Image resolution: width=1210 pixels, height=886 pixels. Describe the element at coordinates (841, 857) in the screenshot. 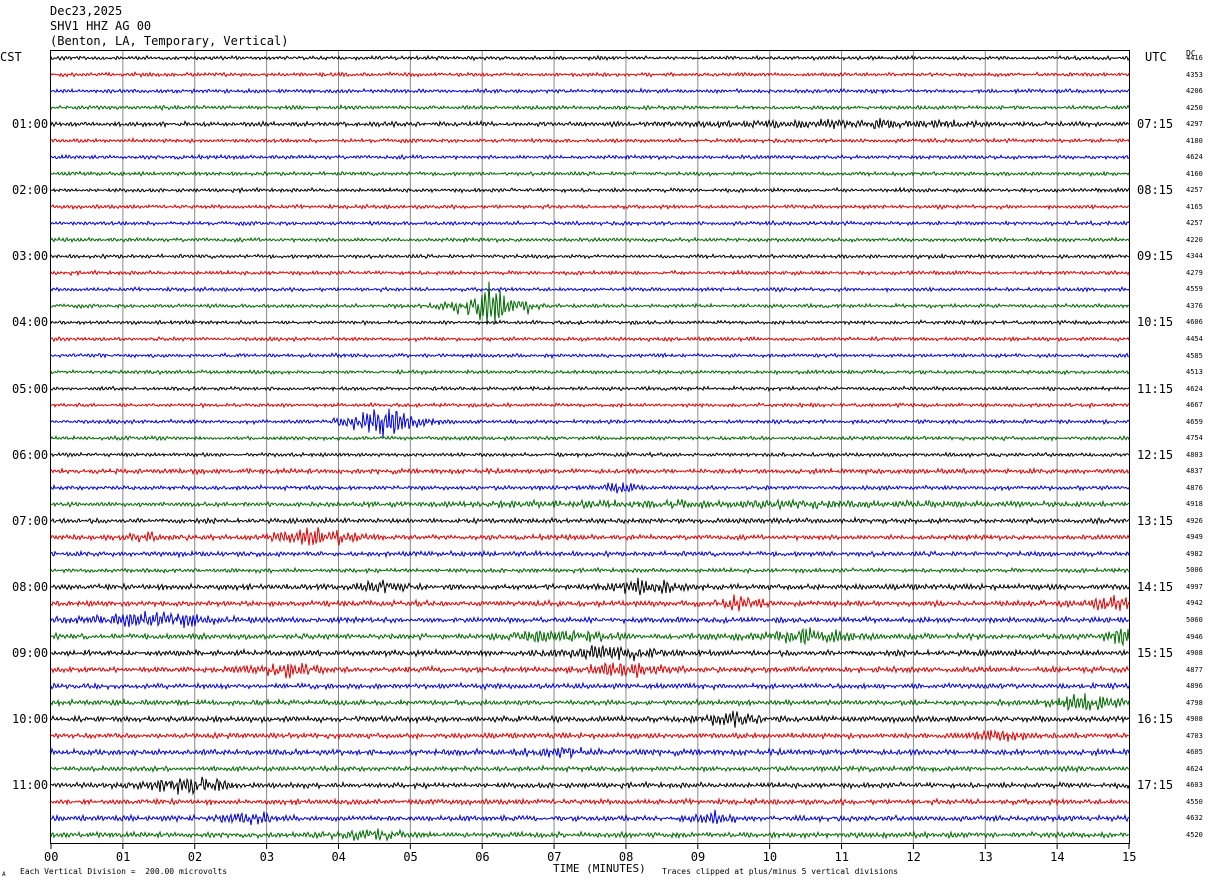

I see `x-tick-label: 11` at that location.